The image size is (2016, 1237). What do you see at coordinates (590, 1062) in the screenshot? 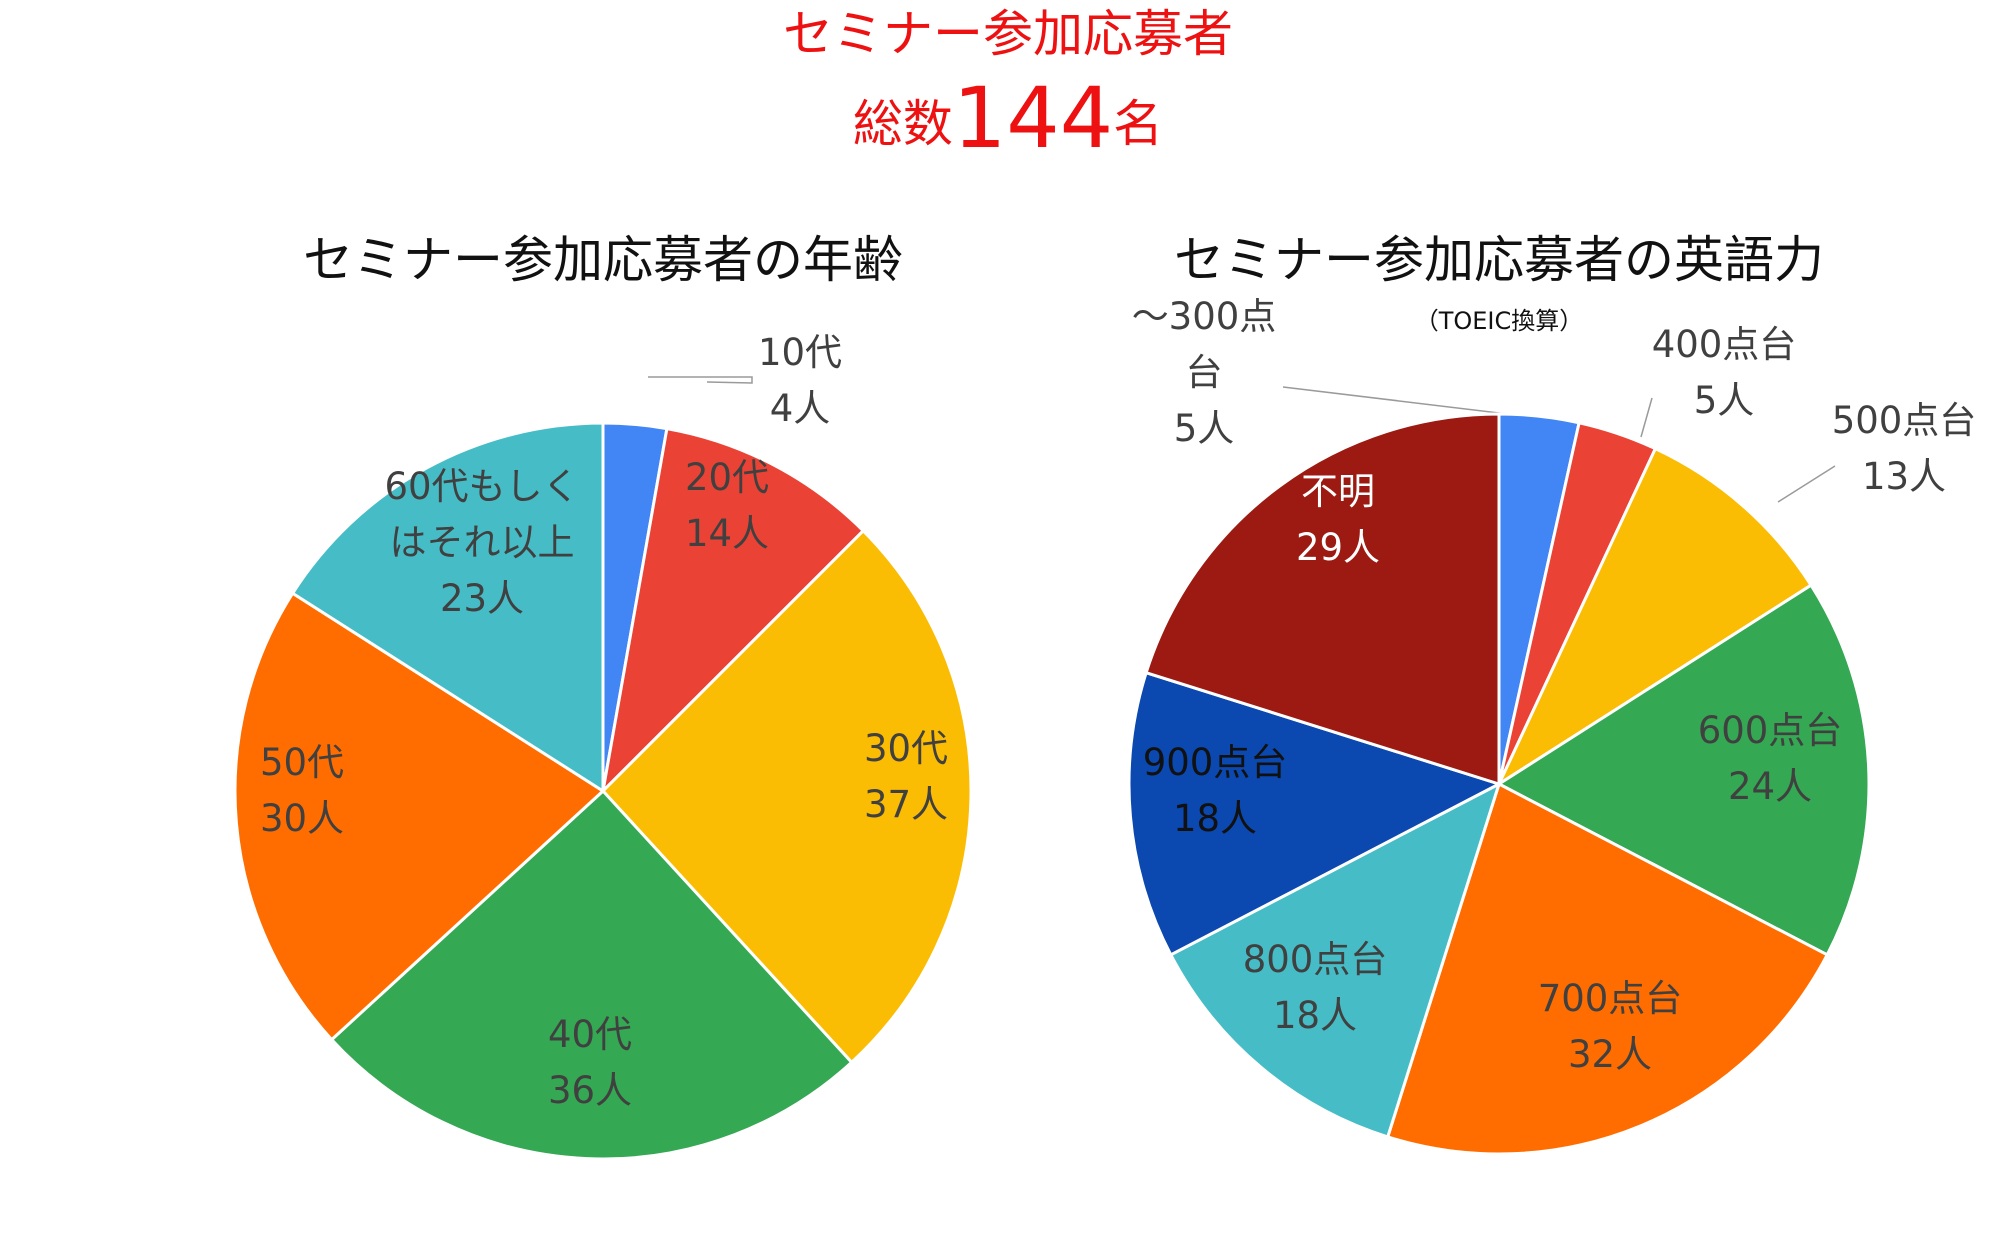
I see `age-slice-label-3: 40代 36人` at bounding box center [590, 1062].